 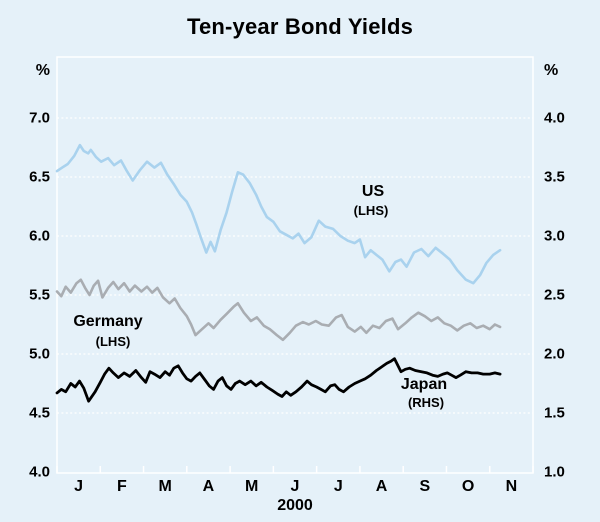 What do you see at coordinates (554, 295) in the screenshot?
I see `right-axis-tick-label: 2.5` at bounding box center [554, 295].